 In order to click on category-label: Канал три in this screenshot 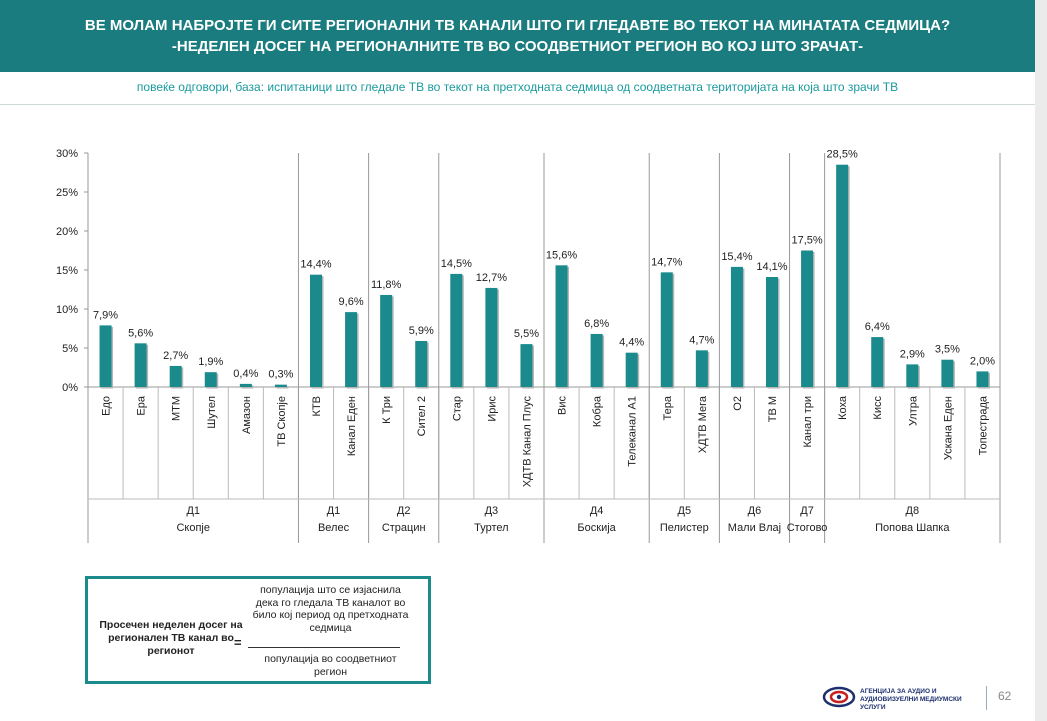, I will do `click(808, 422)`.